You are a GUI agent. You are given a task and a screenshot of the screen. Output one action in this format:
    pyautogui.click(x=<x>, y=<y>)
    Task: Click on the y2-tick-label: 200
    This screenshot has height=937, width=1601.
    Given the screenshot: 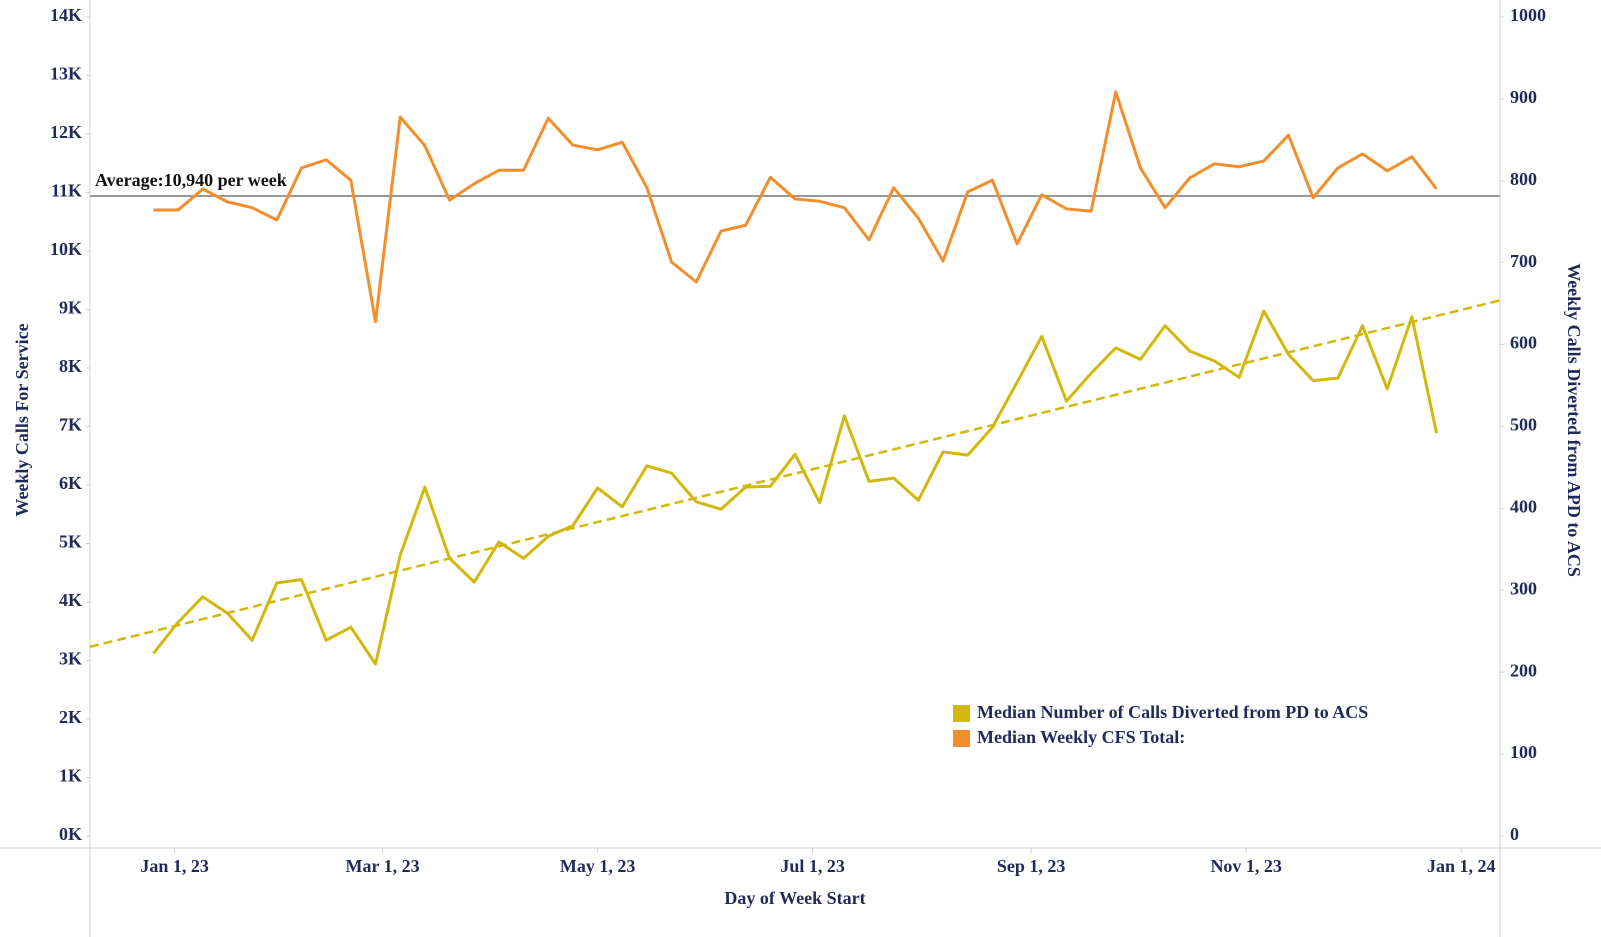 What is the action you would take?
    pyautogui.click(x=1523, y=670)
    